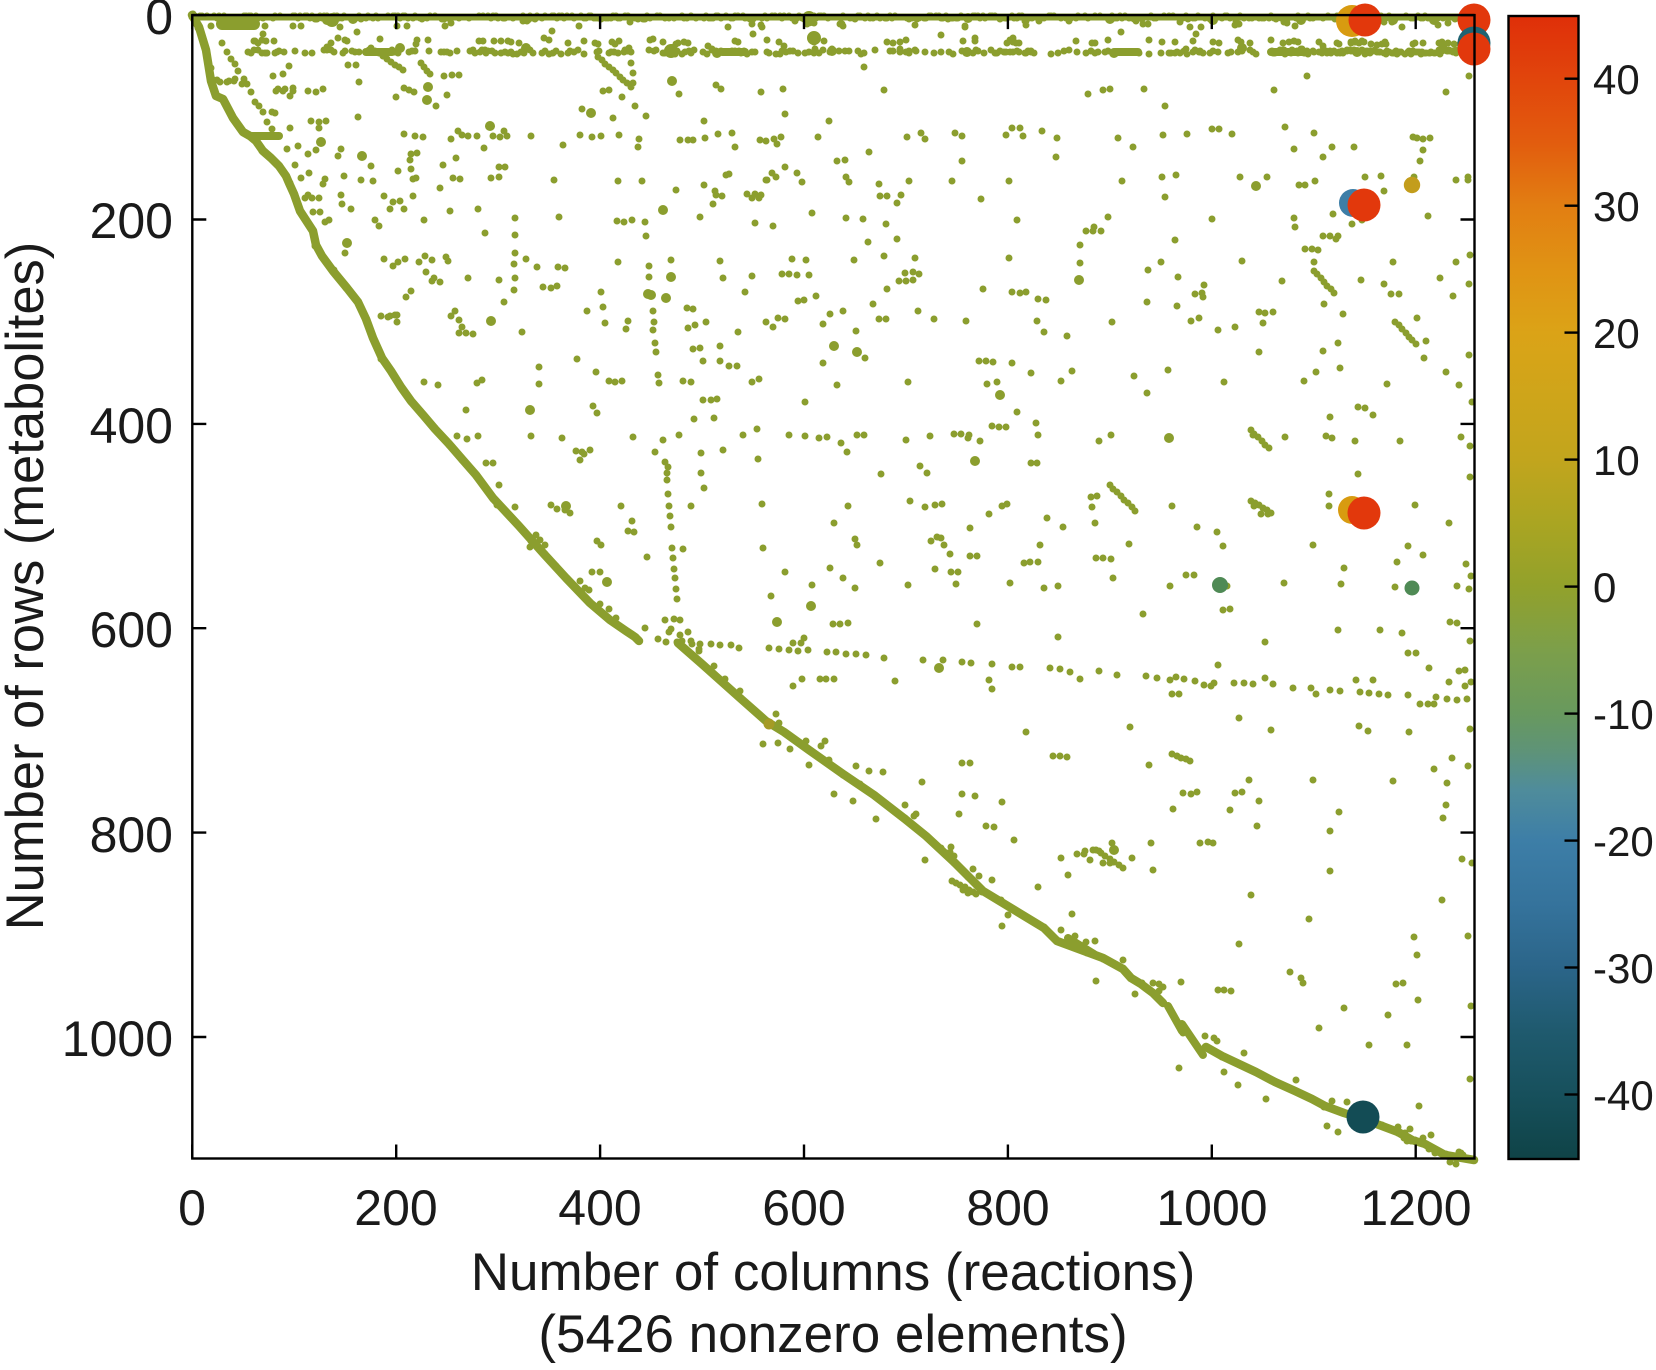 This screenshot has width=1656, height=1370. I want to click on svg-text: -10, so click(1623, 714).